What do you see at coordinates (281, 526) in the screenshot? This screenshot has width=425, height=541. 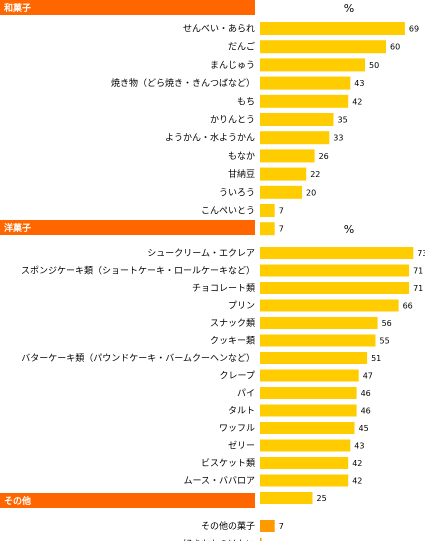 I see `section-3-value-label: 7` at bounding box center [281, 526].